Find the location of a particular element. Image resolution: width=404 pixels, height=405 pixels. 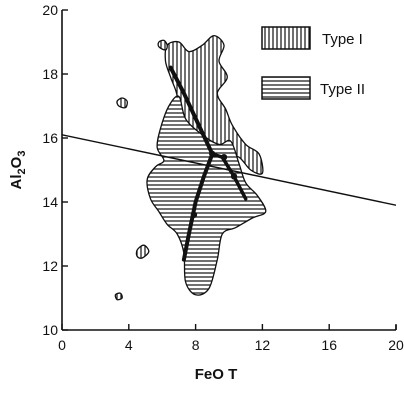

x-tick-label-20: 20 is located at coordinates (396, 345).